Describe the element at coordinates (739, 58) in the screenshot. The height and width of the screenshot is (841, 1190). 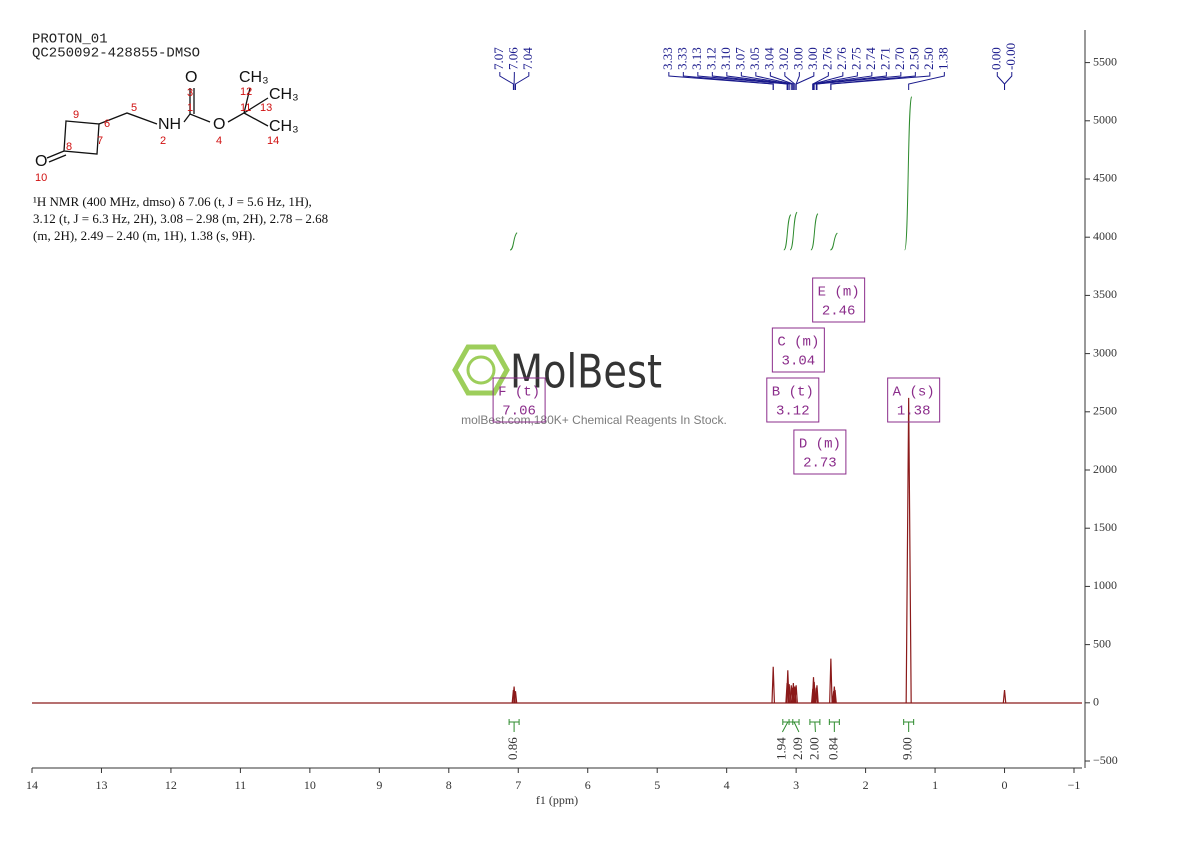
I see `peak-label: 3.07` at that location.